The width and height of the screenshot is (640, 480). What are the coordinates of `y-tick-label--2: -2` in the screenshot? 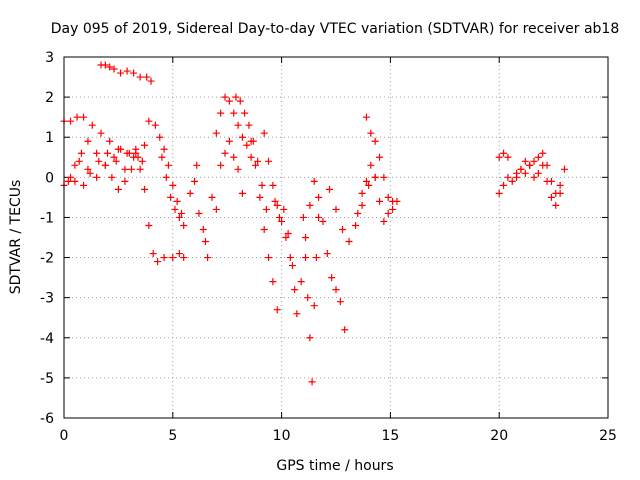 It's located at (47, 259).